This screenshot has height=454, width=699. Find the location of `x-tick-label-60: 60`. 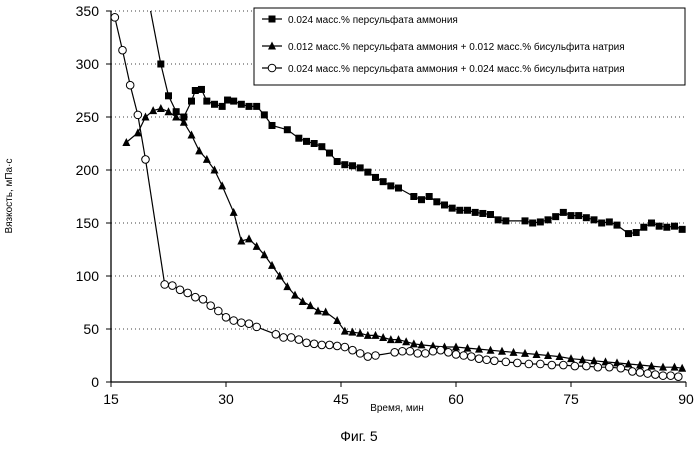

x-tick-label-60: 60 is located at coordinates (456, 399).